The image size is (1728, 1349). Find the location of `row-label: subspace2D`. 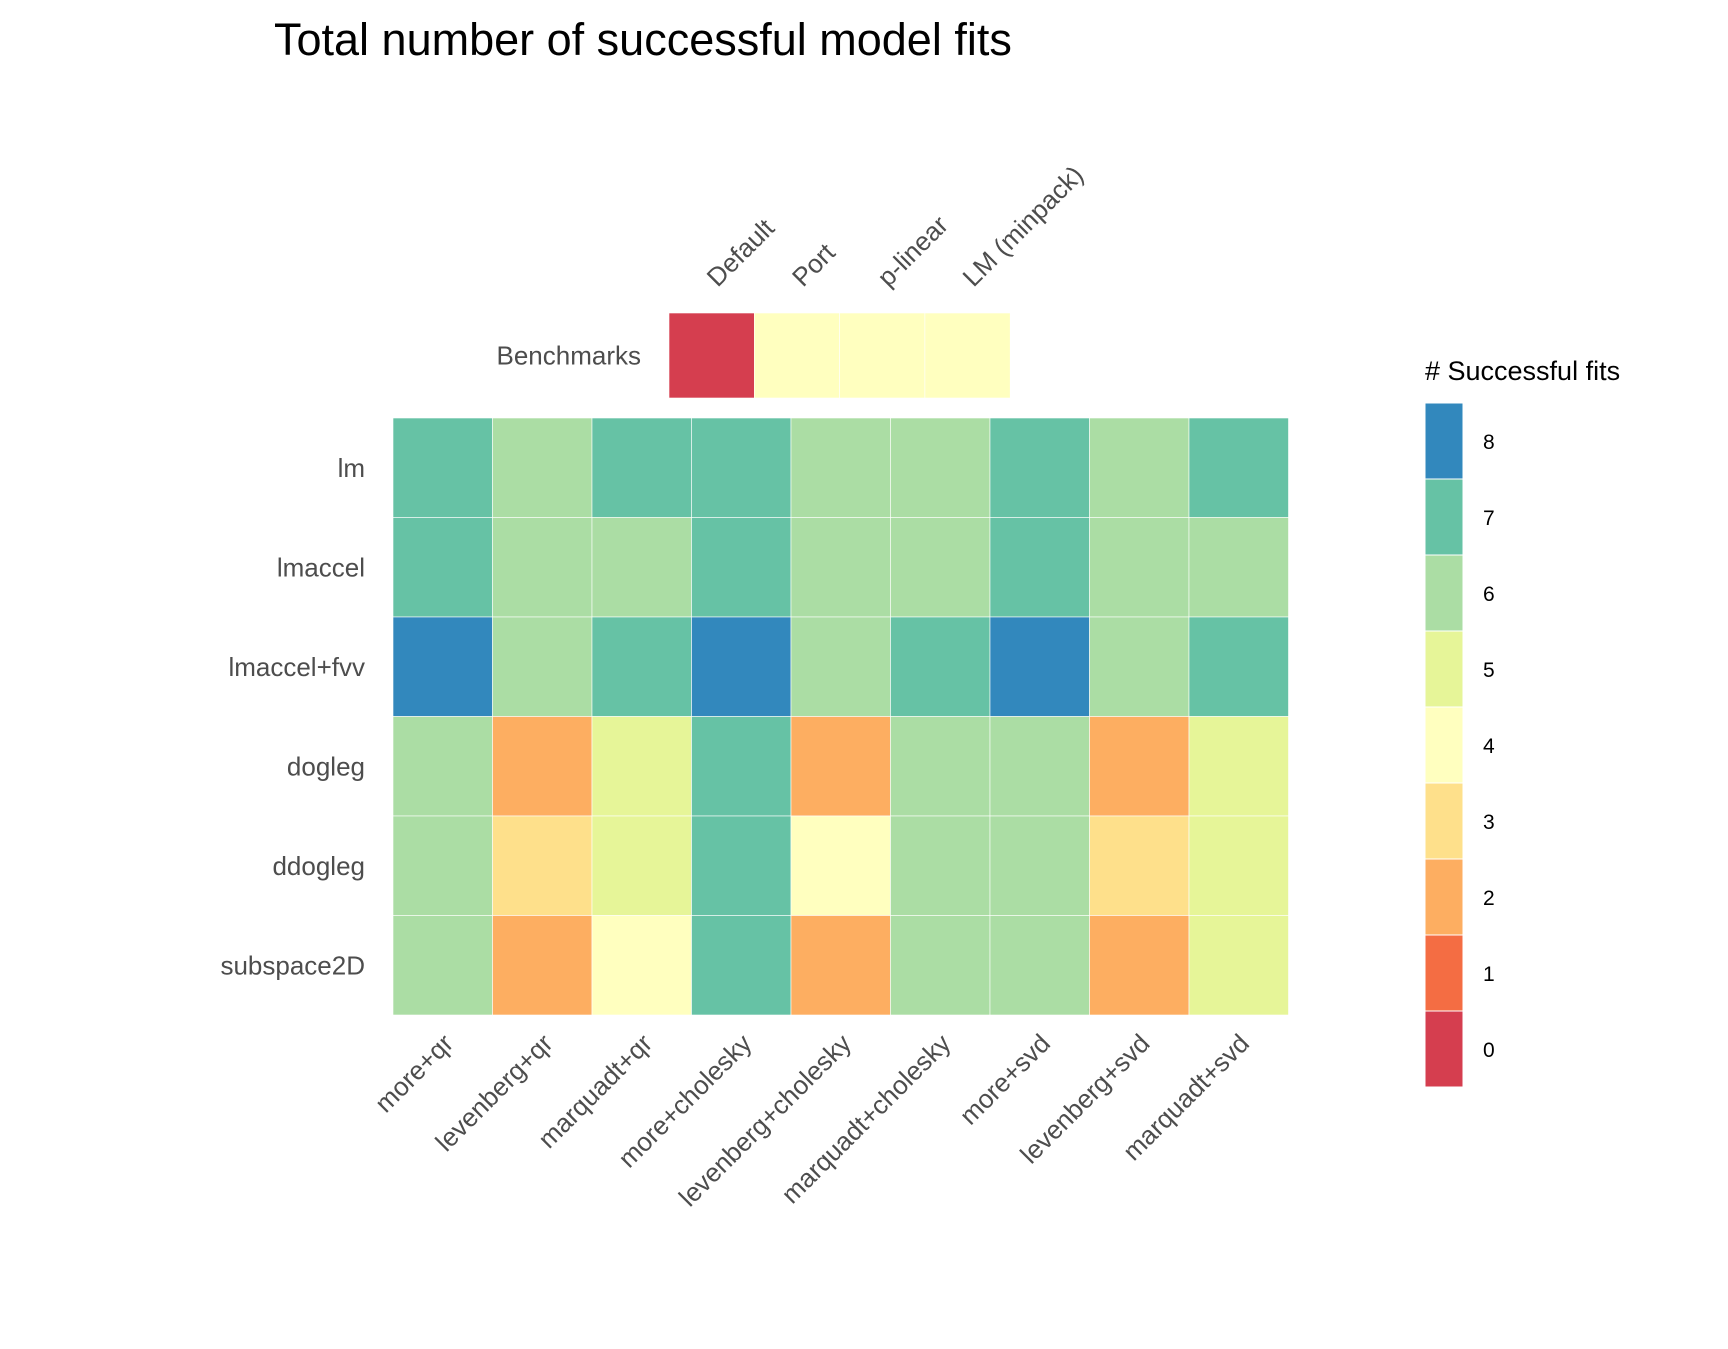

row-label: subspace2D is located at coordinates (292, 965).